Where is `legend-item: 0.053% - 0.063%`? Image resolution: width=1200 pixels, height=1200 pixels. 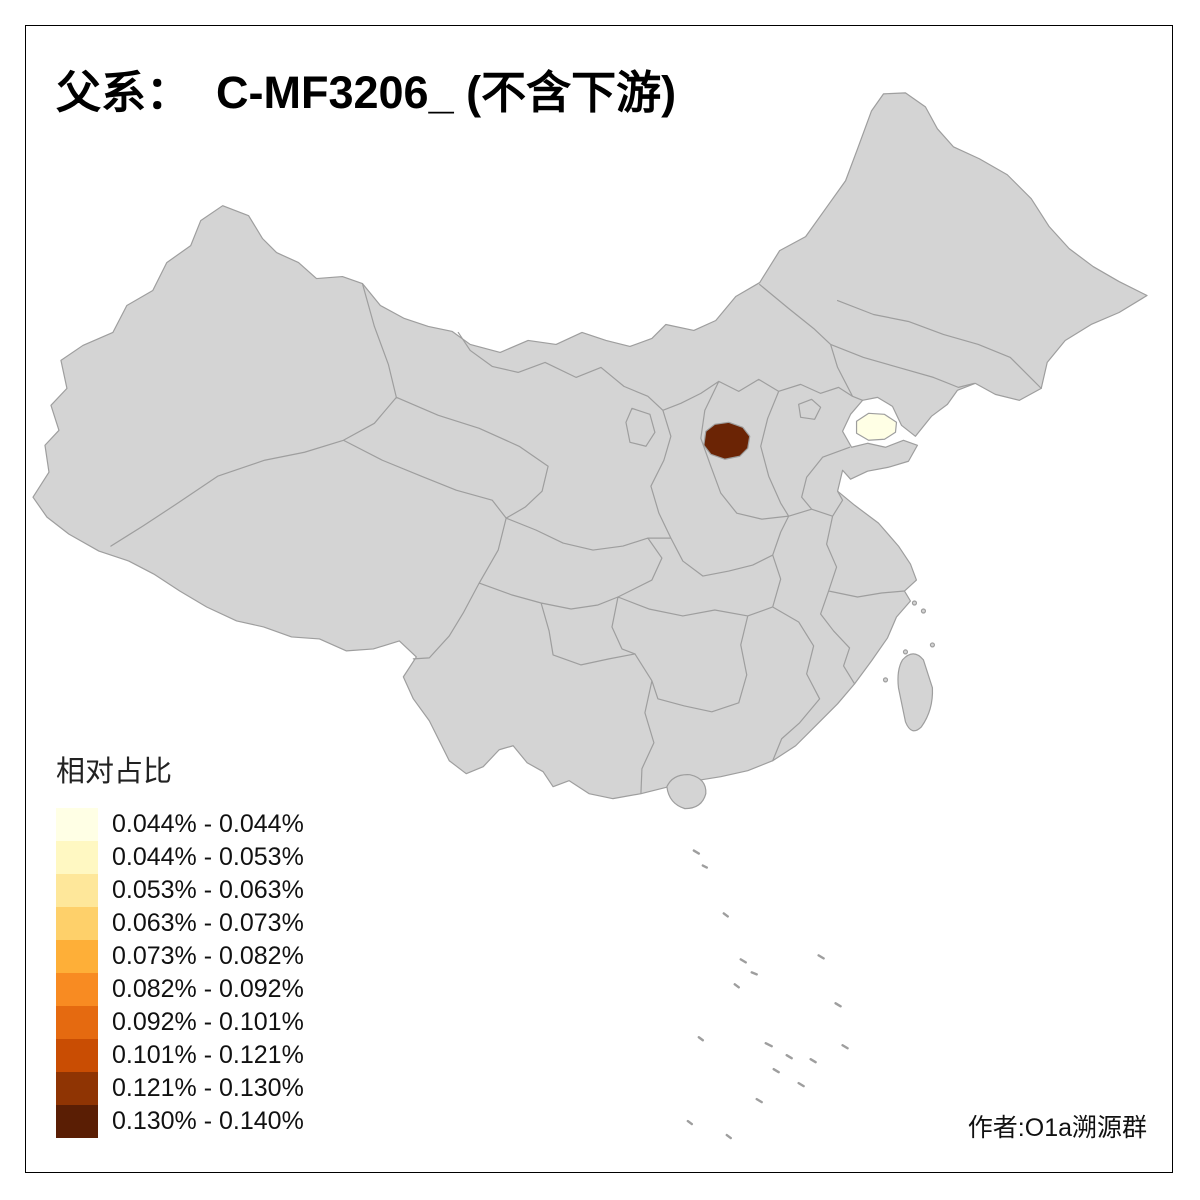 legend-item: 0.053% - 0.063% is located at coordinates (180, 890).